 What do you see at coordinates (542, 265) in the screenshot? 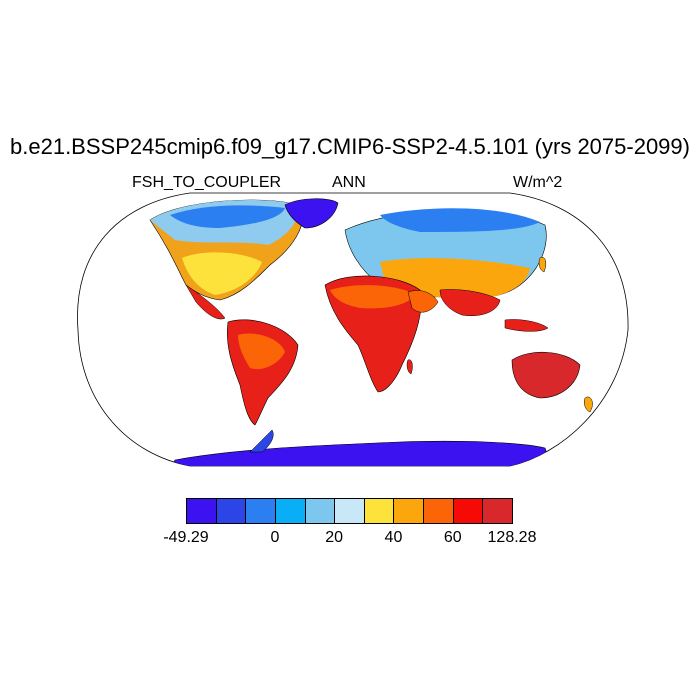
I see `japan` at bounding box center [542, 265].